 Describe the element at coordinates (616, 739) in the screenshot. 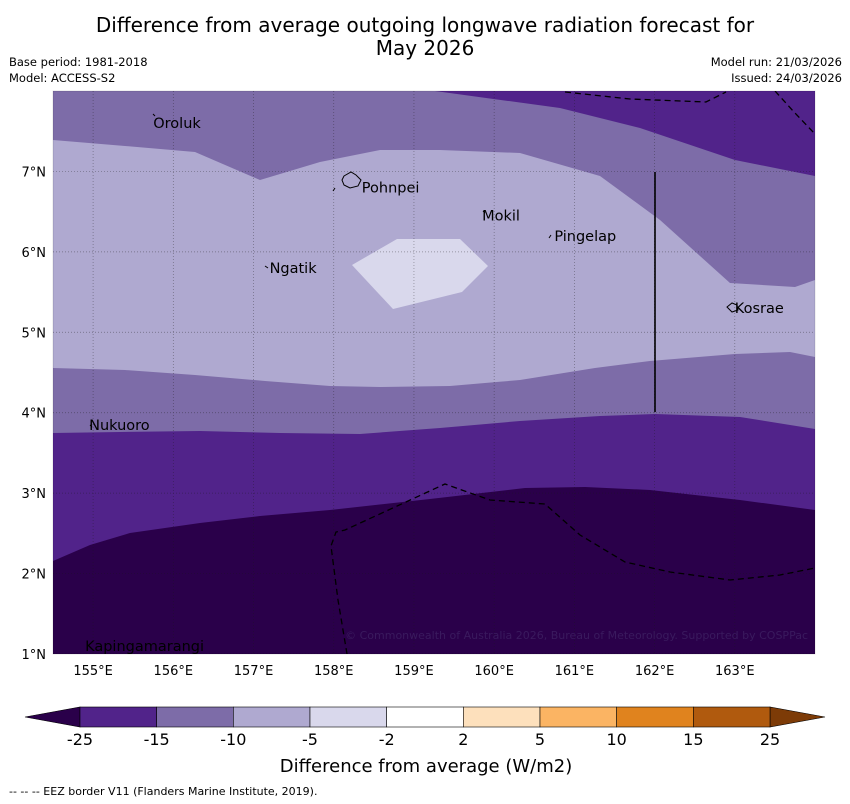

I see `colorbar-tick-label: 10` at that location.